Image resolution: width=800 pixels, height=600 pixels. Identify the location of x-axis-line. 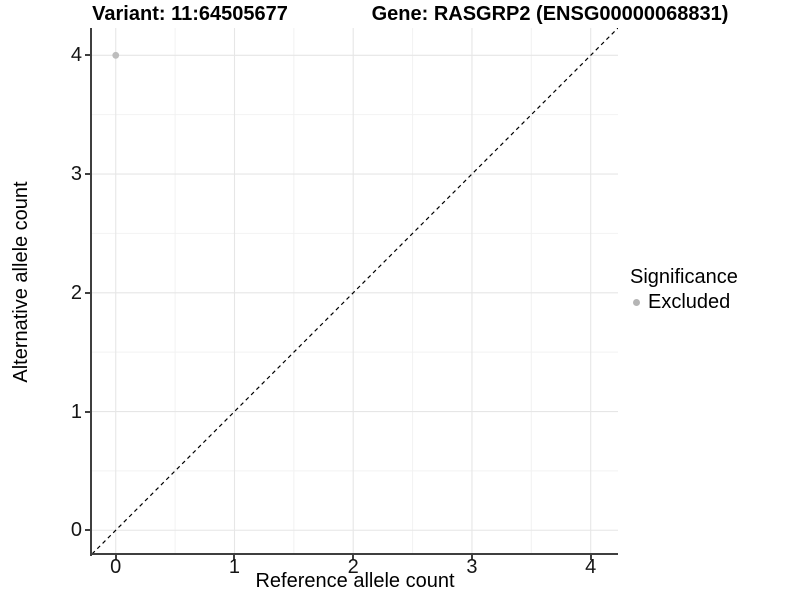
(354, 554).